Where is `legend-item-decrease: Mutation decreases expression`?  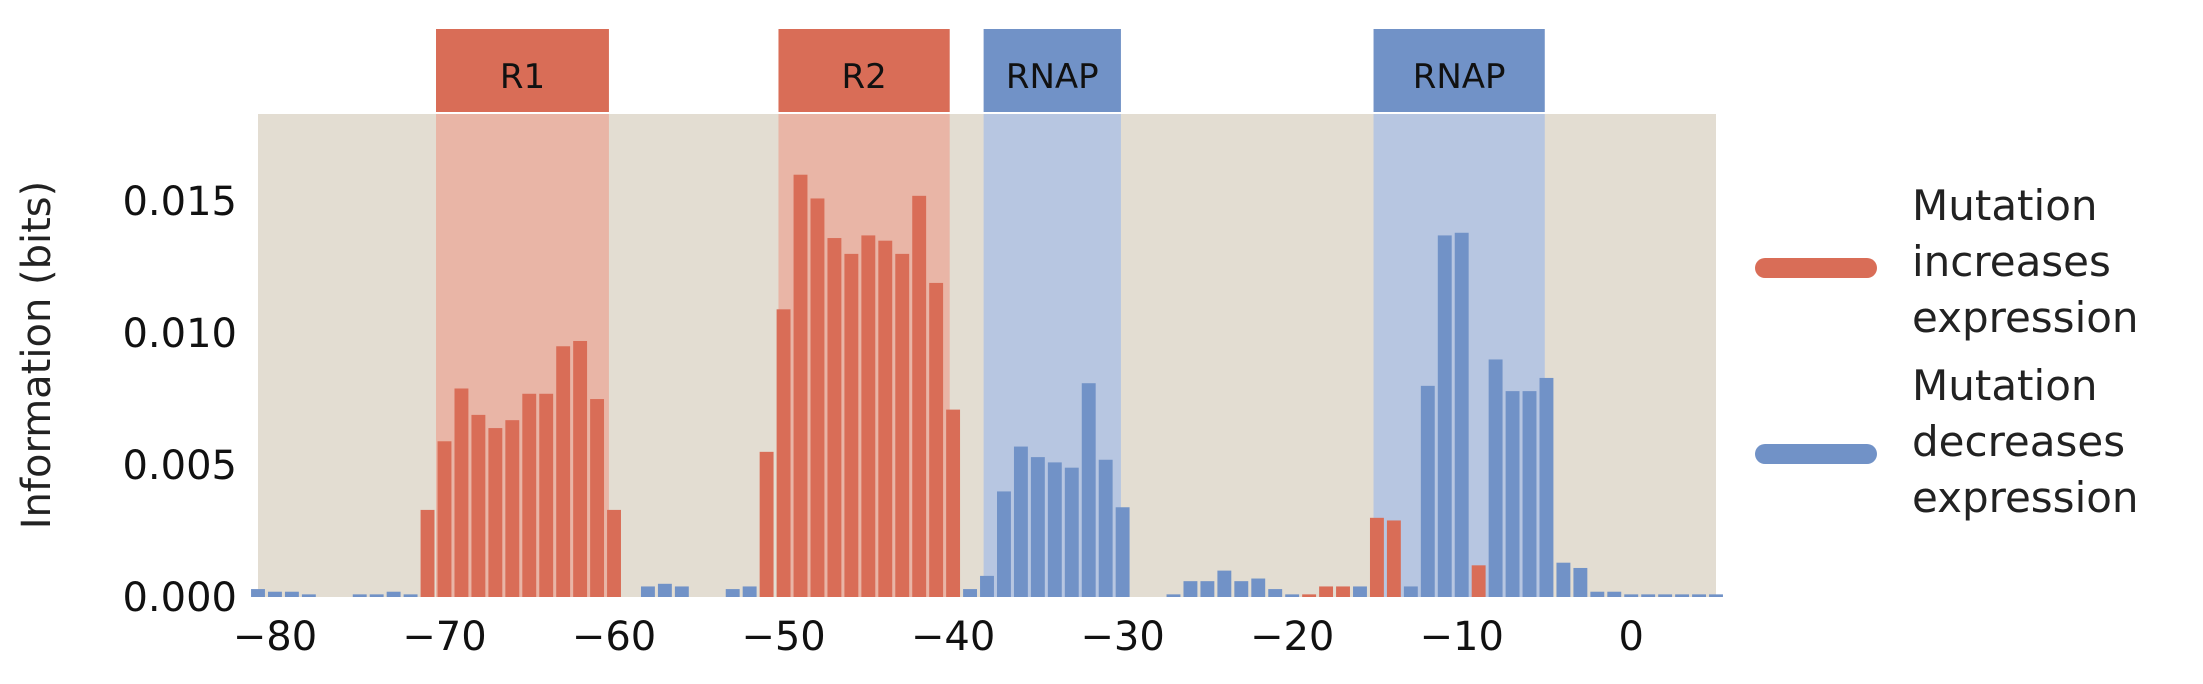
legend-item-decrease: Mutation decreases expression is located at coordinates (1975, 448).